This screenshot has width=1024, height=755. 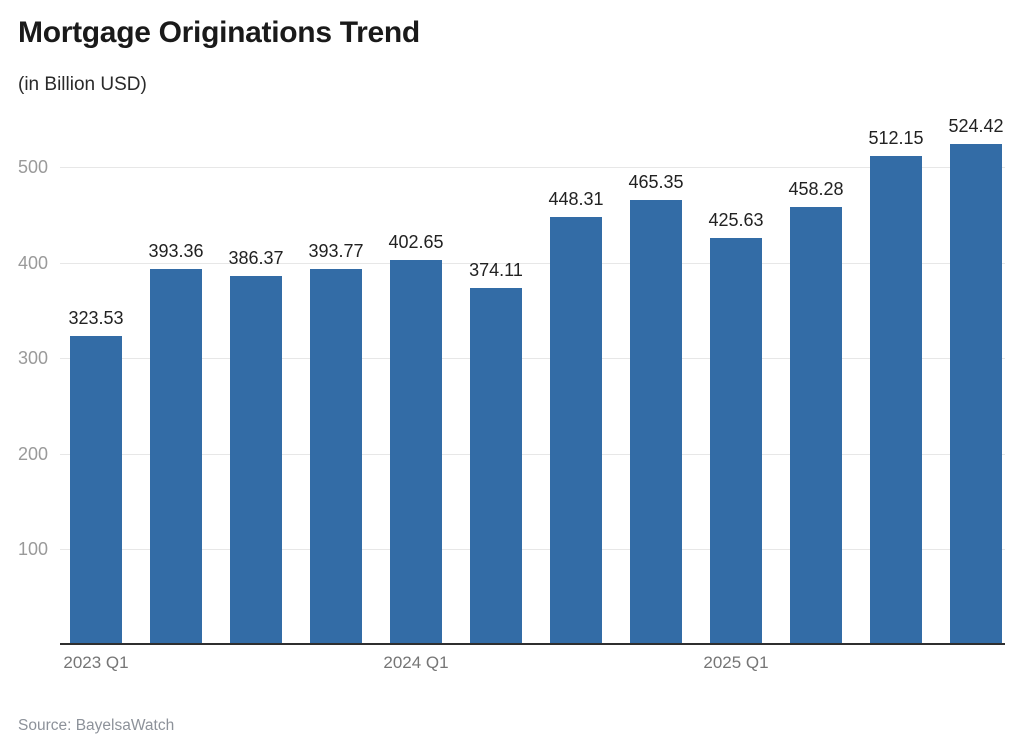 I want to click on bar-value-label: 425.63, so click(x=736, y=220).